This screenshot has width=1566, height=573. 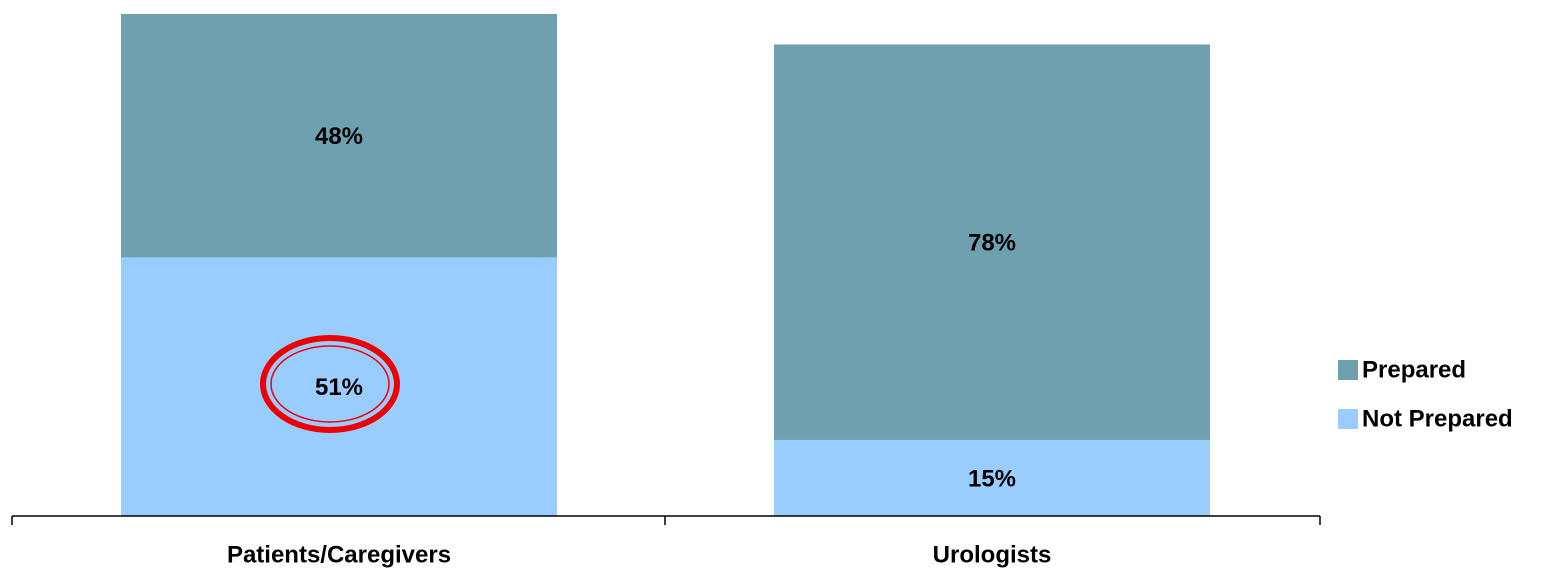 What do you see at coordinates (1414, 369) in the screenshot?
I see `legend-label: Prepared` at bounding box center [1414, 369].